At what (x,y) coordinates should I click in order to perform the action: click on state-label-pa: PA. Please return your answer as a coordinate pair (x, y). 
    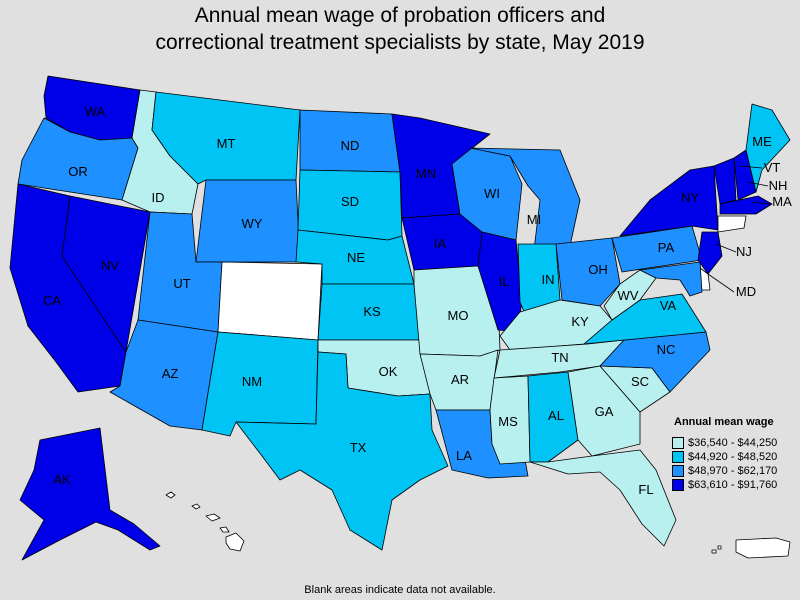
    Looking at the image, I should click on (666, 247).